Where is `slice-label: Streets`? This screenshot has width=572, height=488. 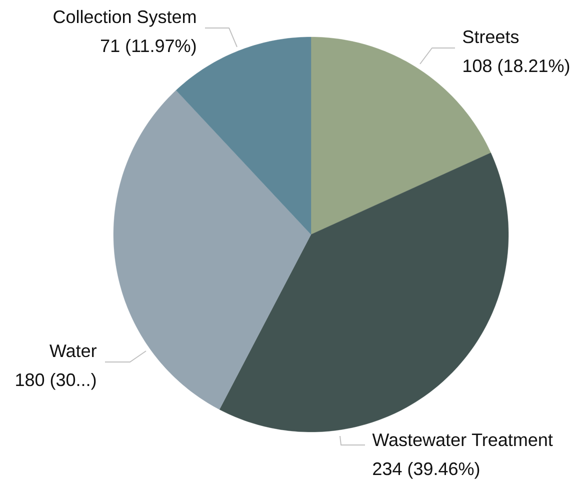
slice-label: Streets is located at coordinates (491, 37).